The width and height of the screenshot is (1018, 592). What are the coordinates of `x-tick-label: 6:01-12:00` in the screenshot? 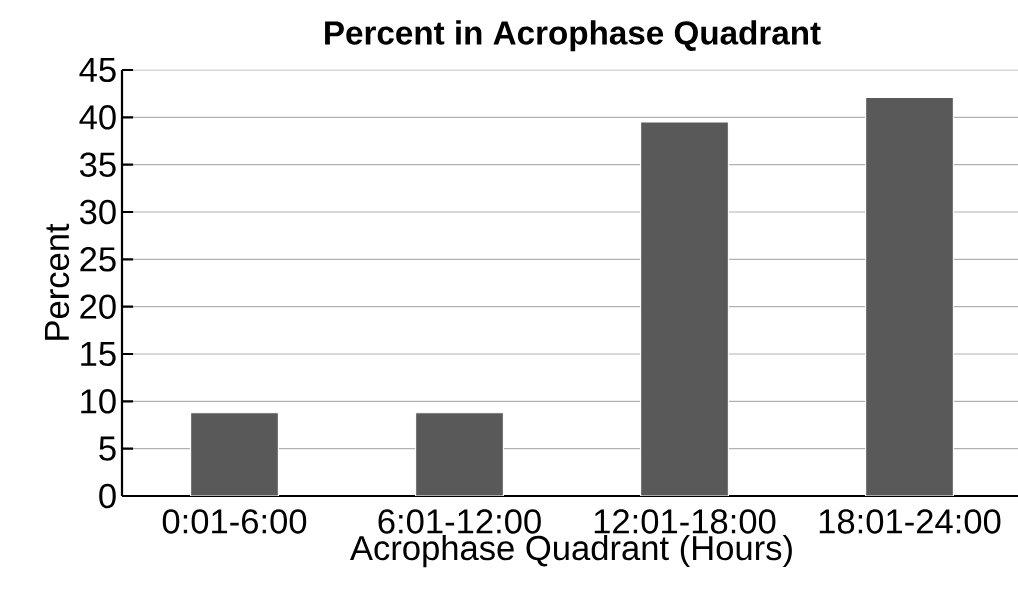 It's located at (459, 521).